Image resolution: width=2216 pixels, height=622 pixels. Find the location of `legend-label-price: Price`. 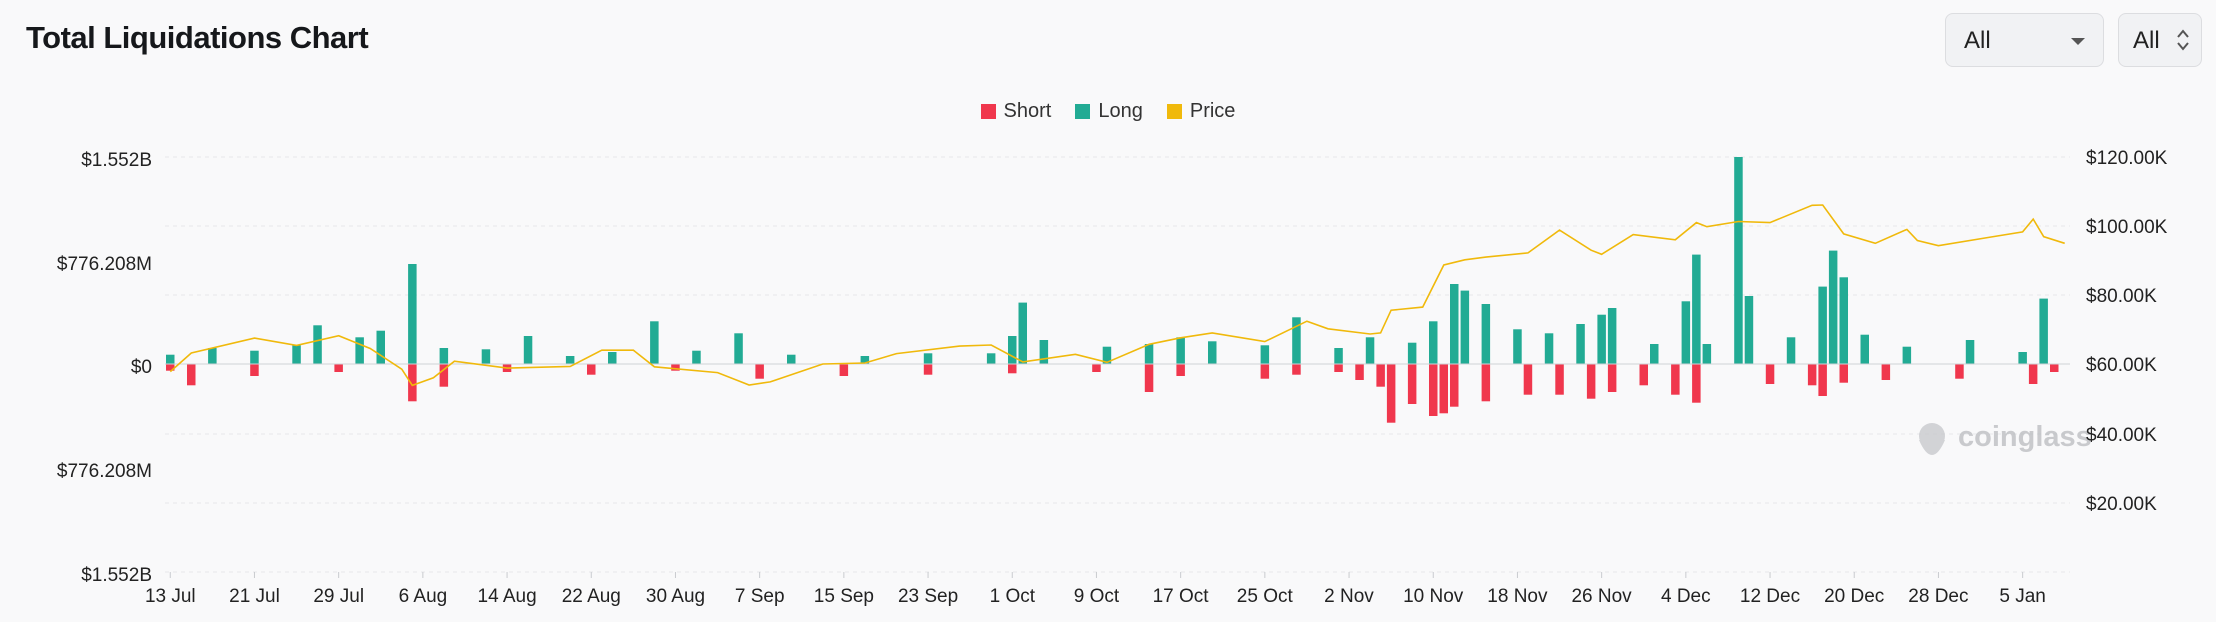

legend-label-price: Price is located at coordinates (1212, 111).